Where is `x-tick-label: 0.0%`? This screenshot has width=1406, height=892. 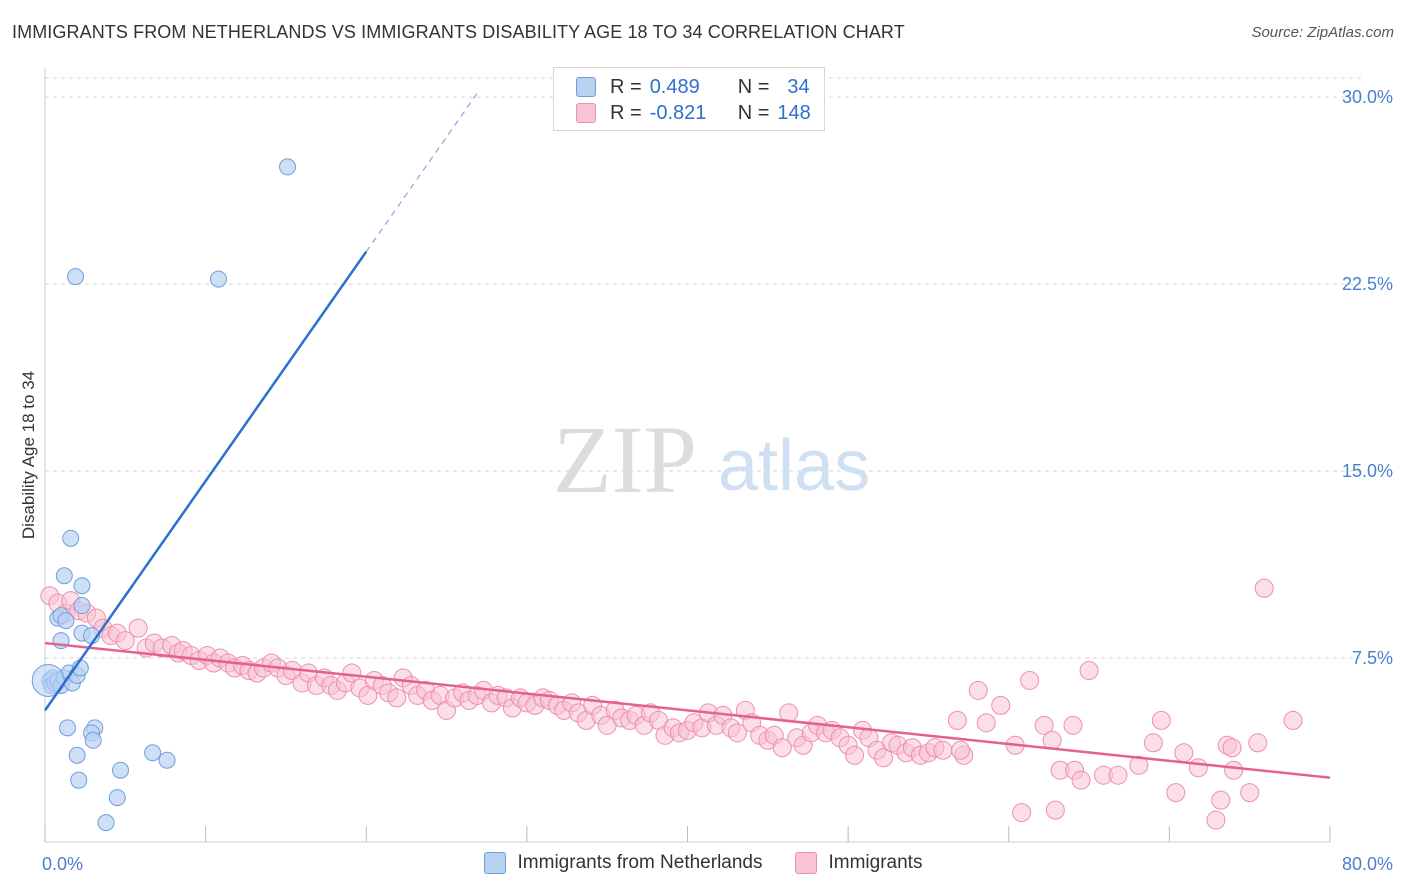
x-tick-label: 0.0% is located at coordinates (62, 864).